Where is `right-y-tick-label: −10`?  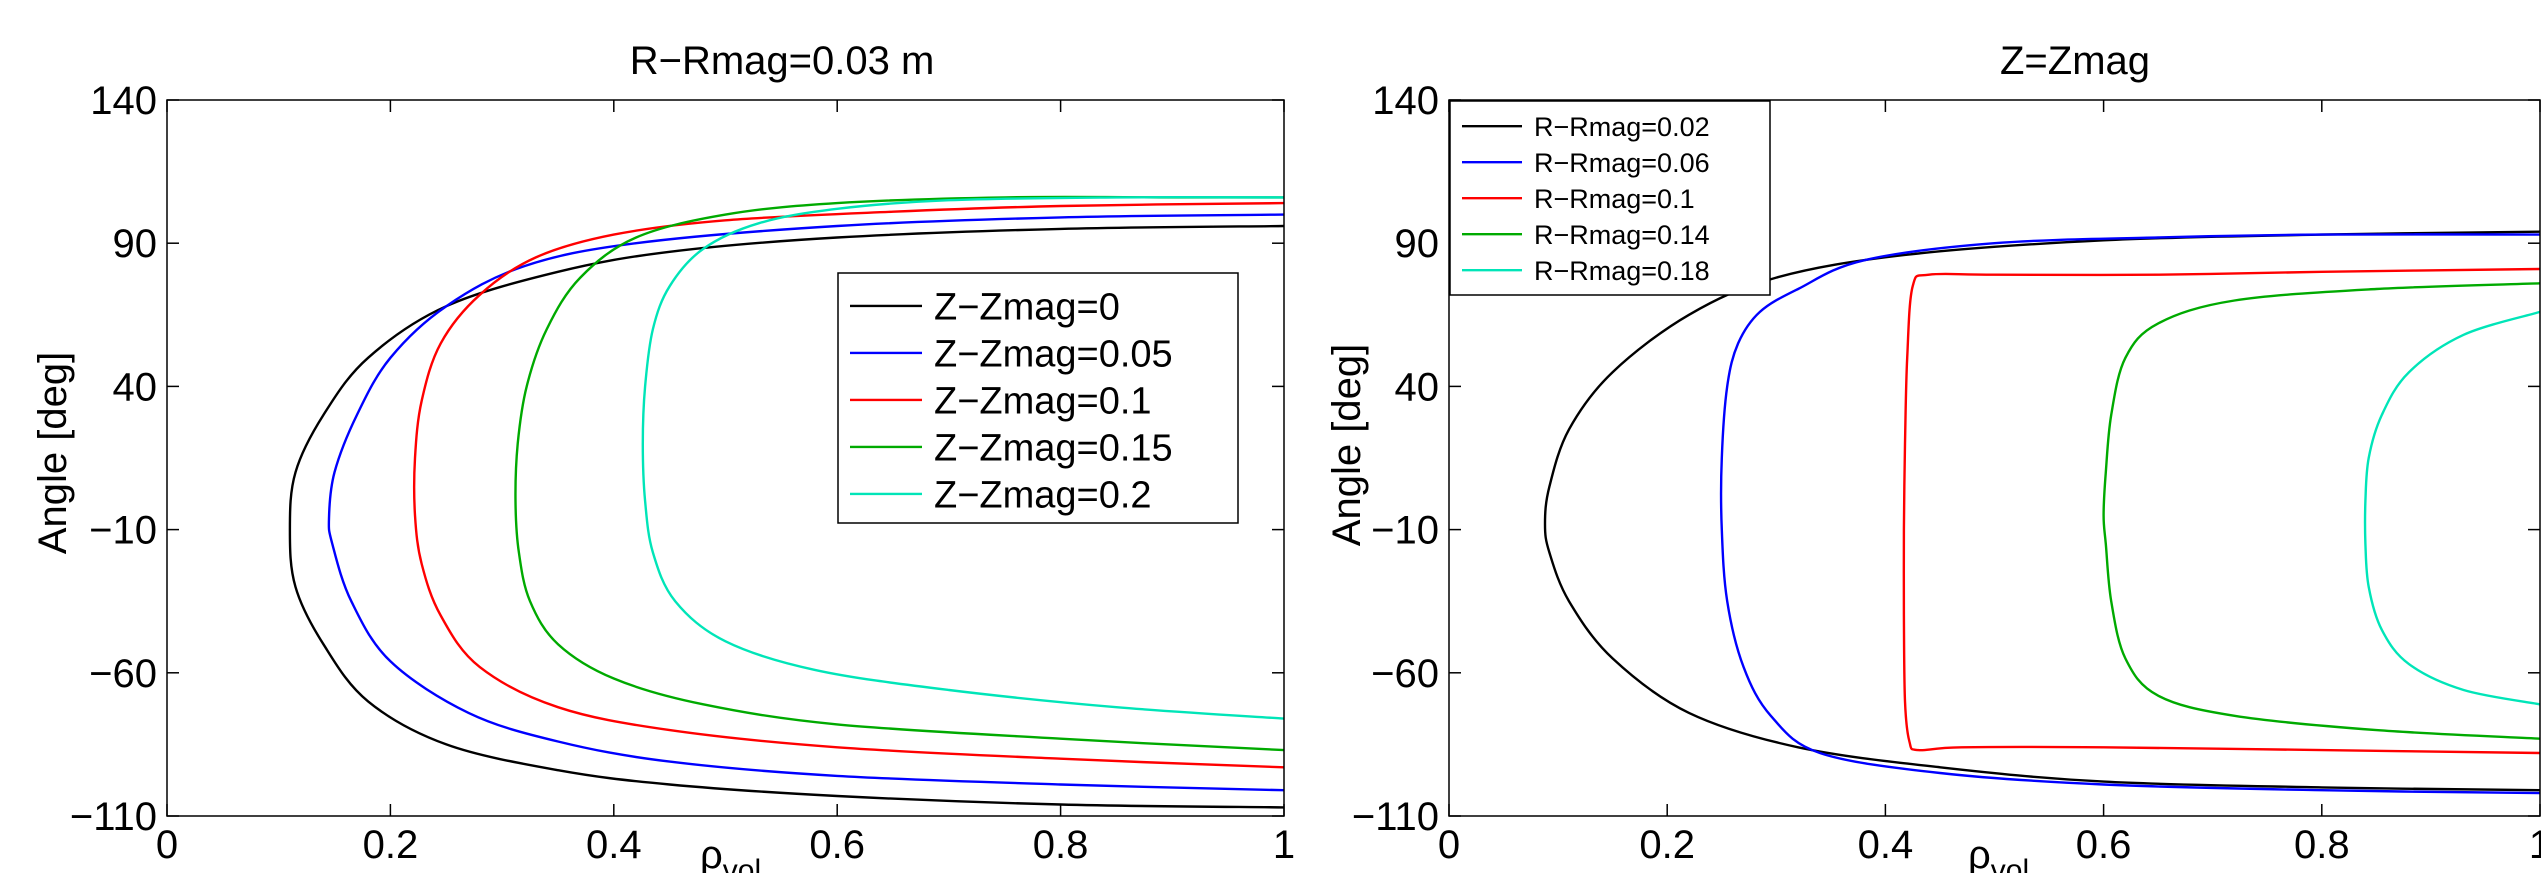 right-y-tick-label: −10 is located at coordinates (1405, 531).